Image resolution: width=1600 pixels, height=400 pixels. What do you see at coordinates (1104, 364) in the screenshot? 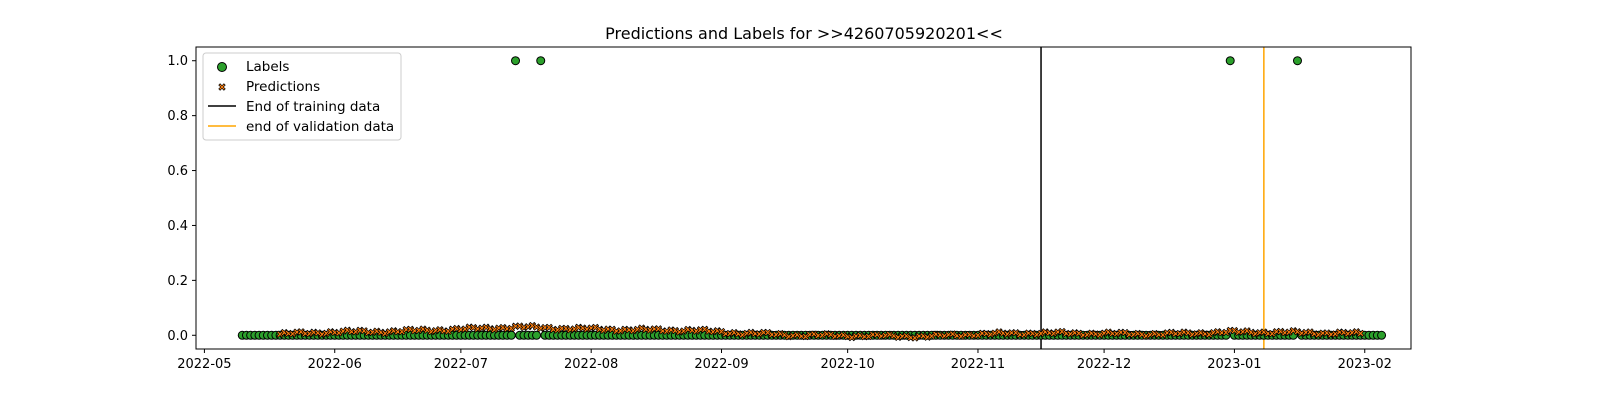
I see `x-tick-label: 2022-12` at bounding box center [1104, 364].